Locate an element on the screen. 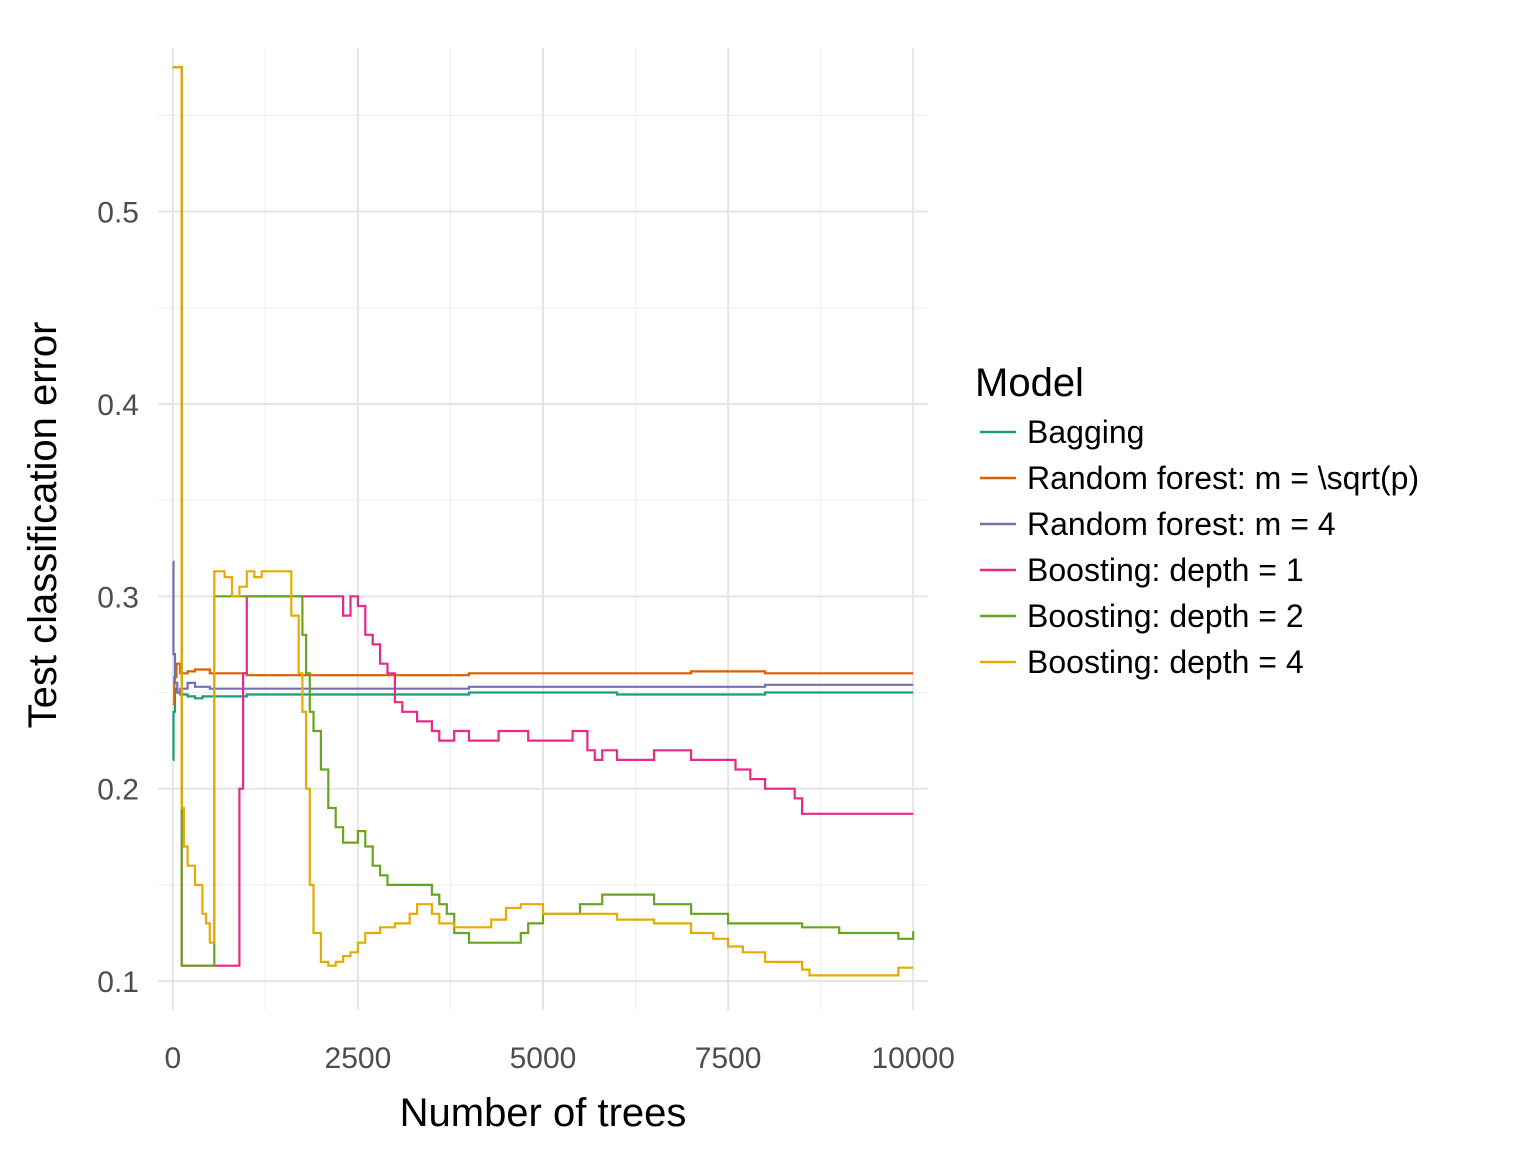 This screenshot has height=1152, width=1536. x-axis-title: Number of trees is located at coordinates (543, 1113).